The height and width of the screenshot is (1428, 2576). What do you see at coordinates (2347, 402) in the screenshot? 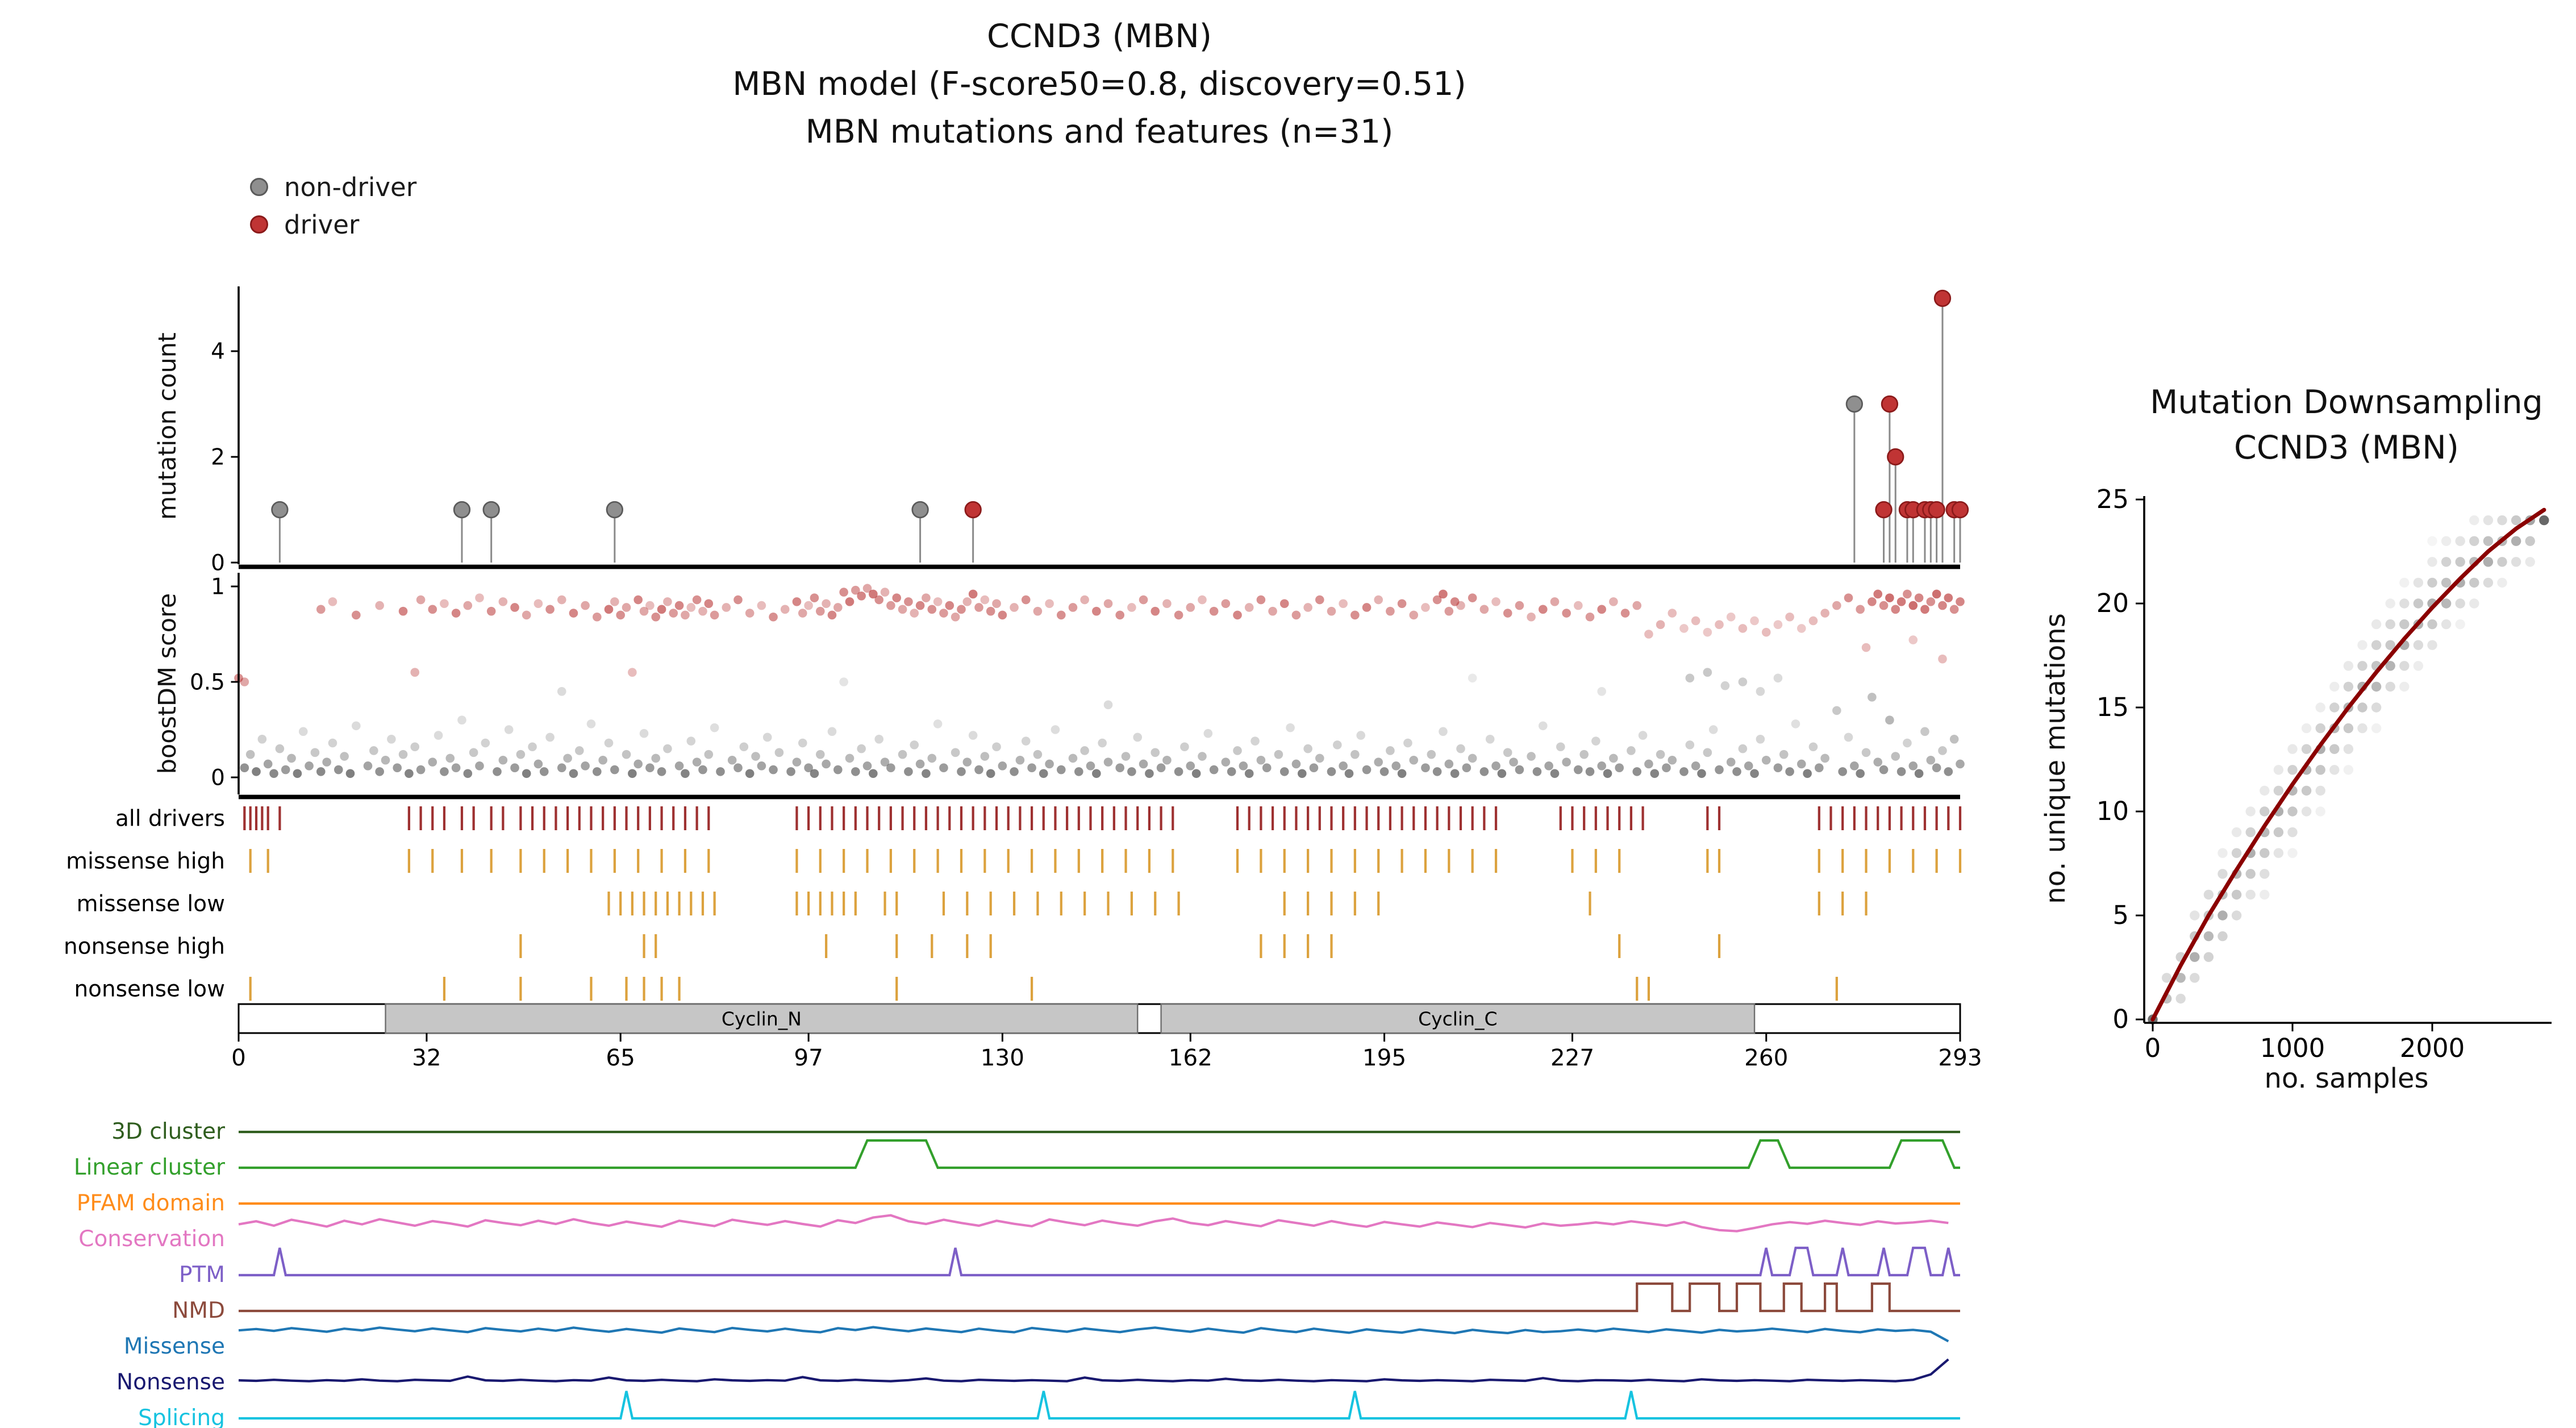
I see `downsampling-title-line-1: Mutation Downsampling` at bounding box center [2347, 402].